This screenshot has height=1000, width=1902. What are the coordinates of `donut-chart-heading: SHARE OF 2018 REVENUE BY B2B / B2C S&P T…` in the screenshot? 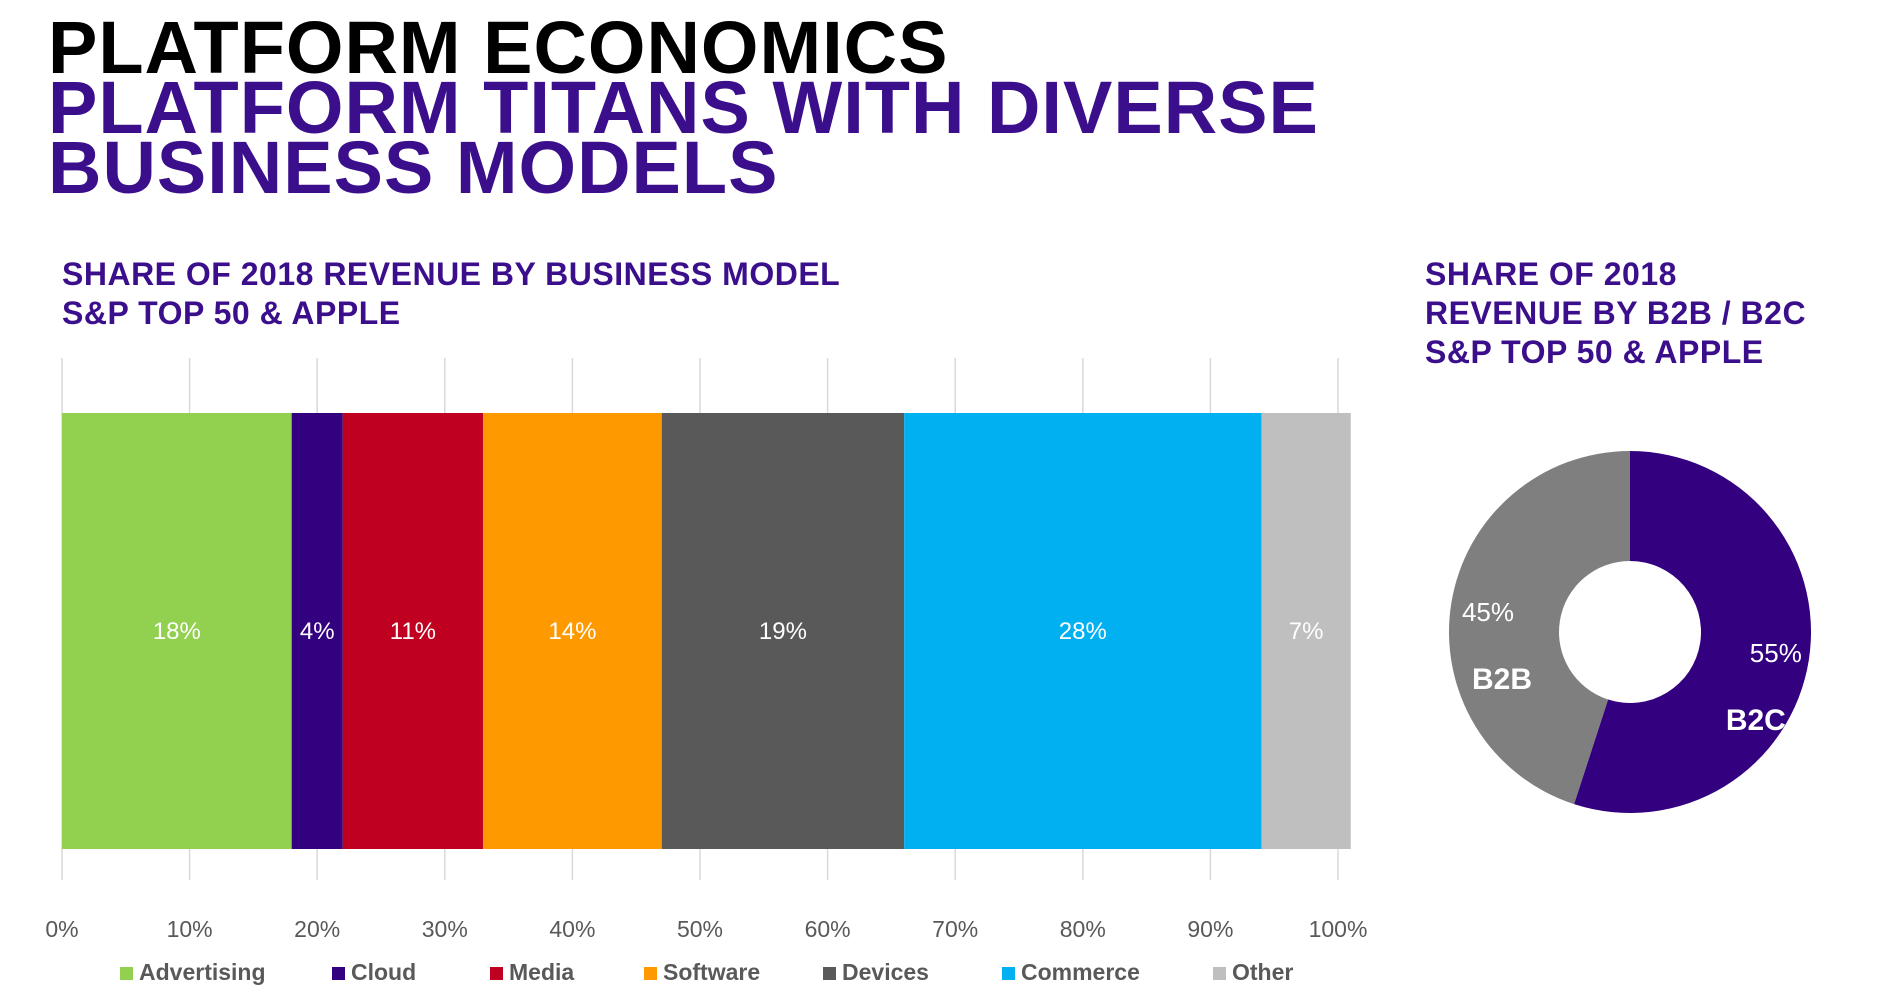 It's located at (1615, 313).